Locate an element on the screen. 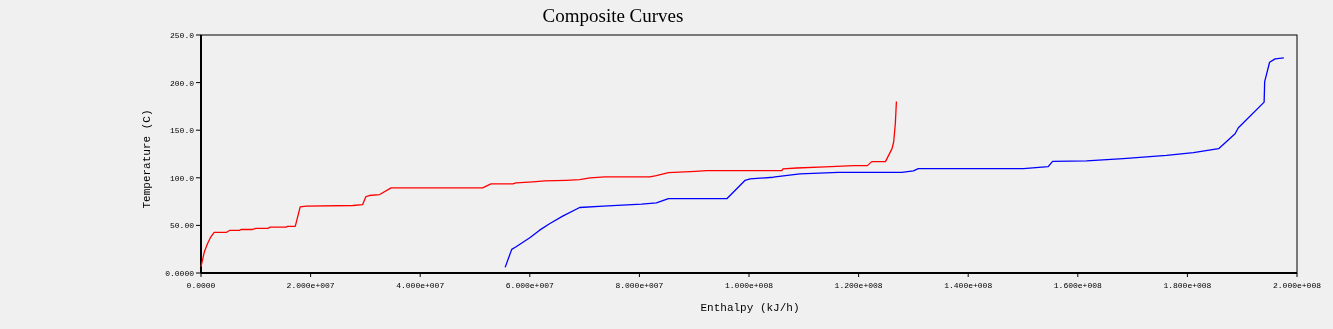  x-tick-label: 6.000e+007 is located at coordinates (529, 285).